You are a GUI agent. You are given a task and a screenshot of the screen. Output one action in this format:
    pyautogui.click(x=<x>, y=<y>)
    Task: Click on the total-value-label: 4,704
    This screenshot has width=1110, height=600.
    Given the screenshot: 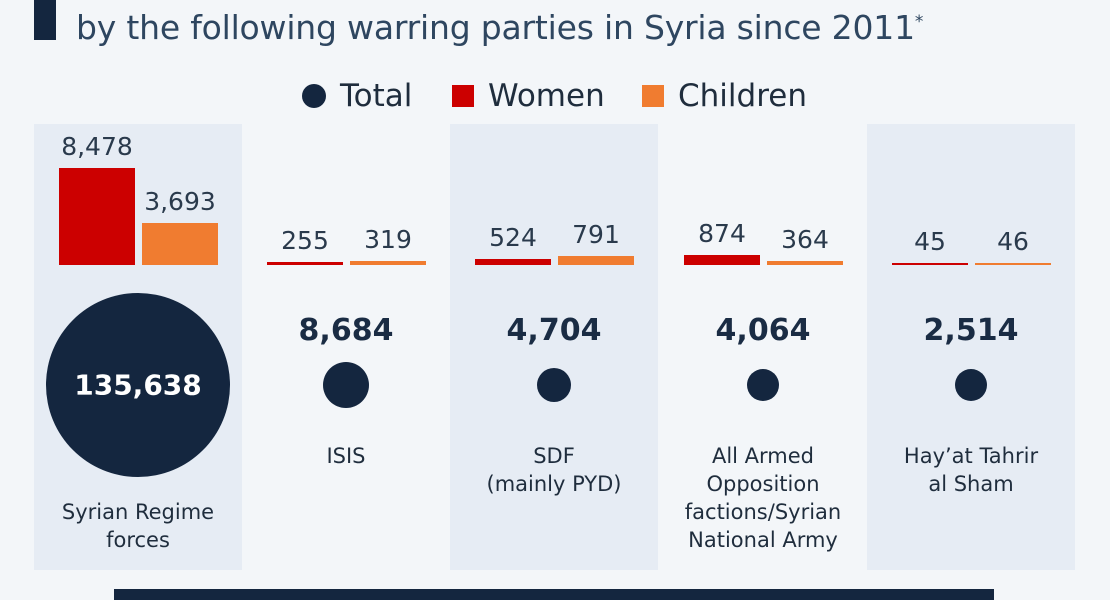 What is the action you would take?
    pyautogui.click(x=554, y=330)
    